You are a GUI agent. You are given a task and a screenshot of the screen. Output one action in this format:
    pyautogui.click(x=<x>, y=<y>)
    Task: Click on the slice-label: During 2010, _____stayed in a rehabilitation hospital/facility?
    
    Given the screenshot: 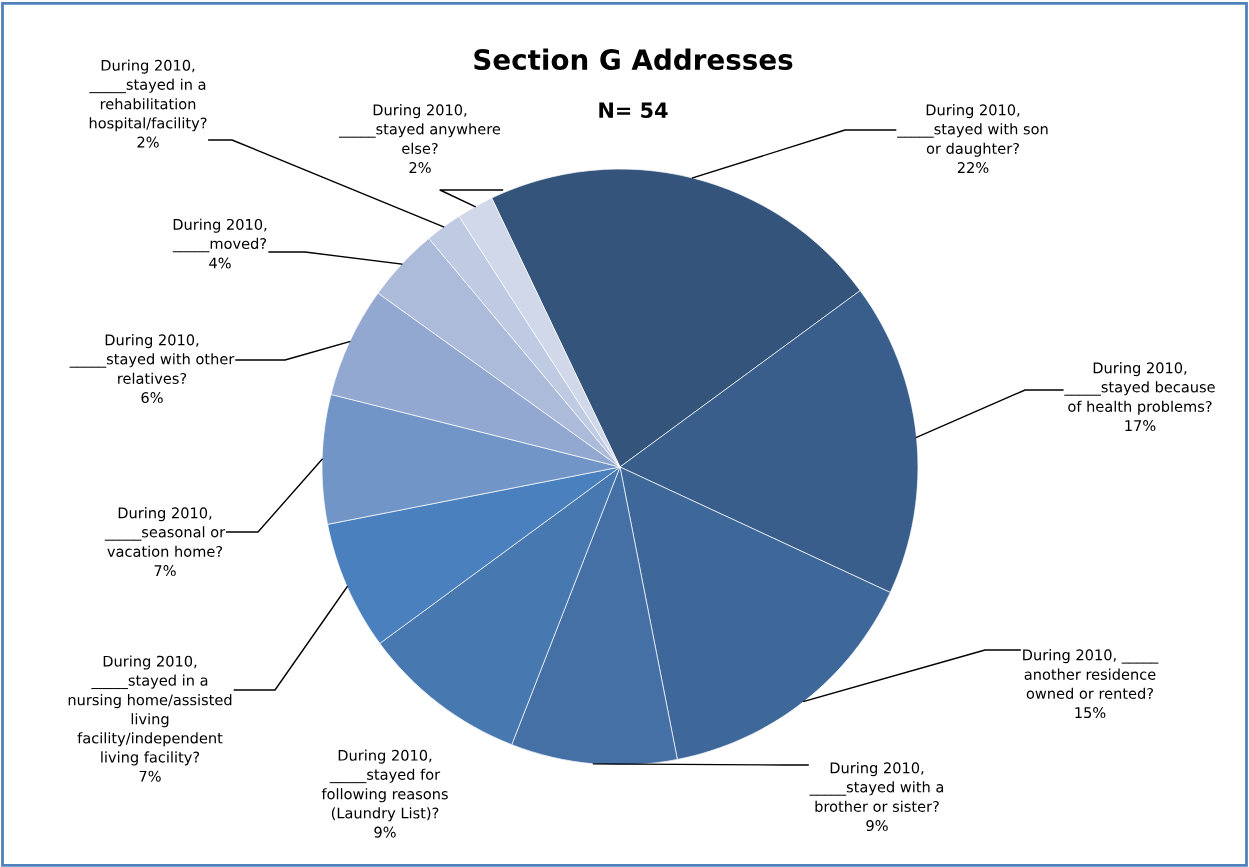 What is the action you would take?
    pyautogui.click(x=148, y=95)
    